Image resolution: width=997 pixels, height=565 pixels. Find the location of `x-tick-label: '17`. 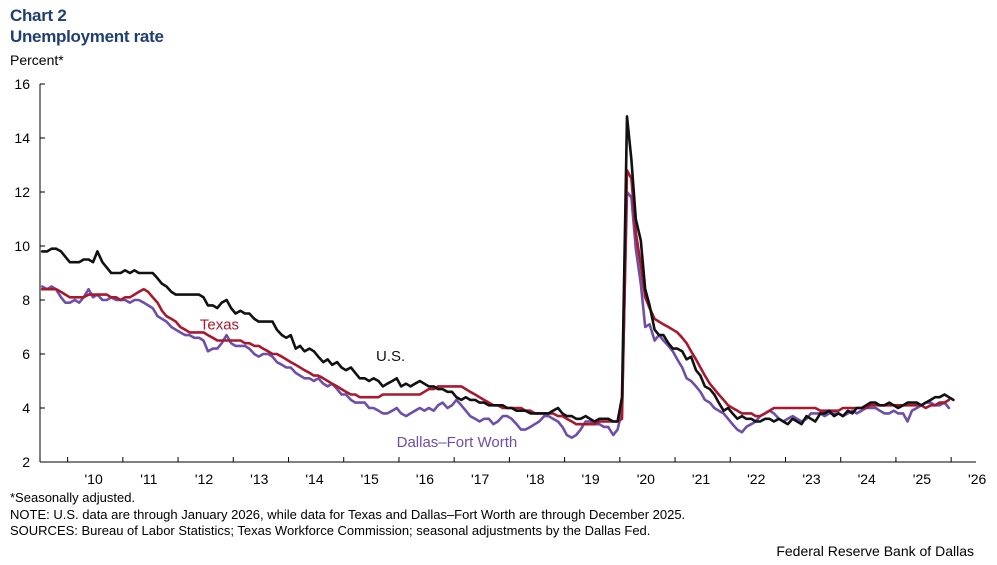

x-tick-label: '17 is located at coordinates (480, 479).